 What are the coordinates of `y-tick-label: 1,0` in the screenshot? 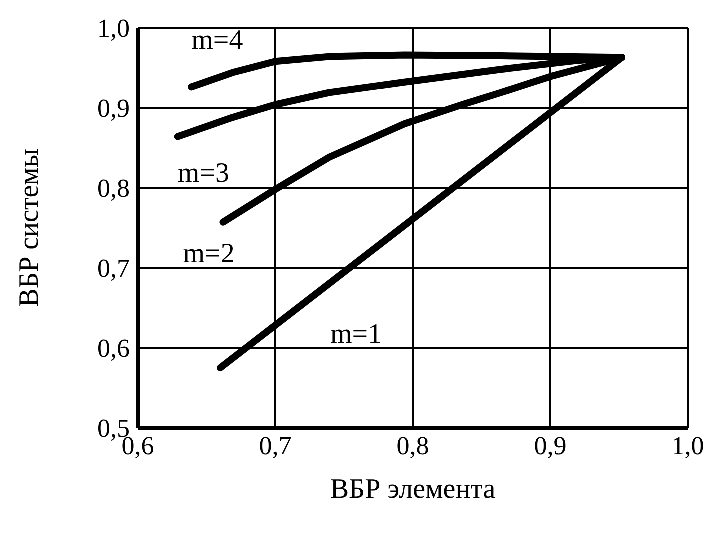 It's located at (114, 29).